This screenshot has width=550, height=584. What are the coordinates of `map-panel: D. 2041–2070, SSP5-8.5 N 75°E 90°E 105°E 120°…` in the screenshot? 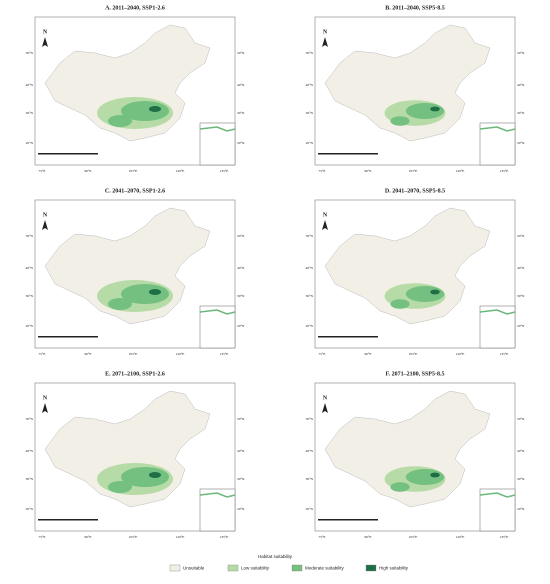 It's located at (415, 271).